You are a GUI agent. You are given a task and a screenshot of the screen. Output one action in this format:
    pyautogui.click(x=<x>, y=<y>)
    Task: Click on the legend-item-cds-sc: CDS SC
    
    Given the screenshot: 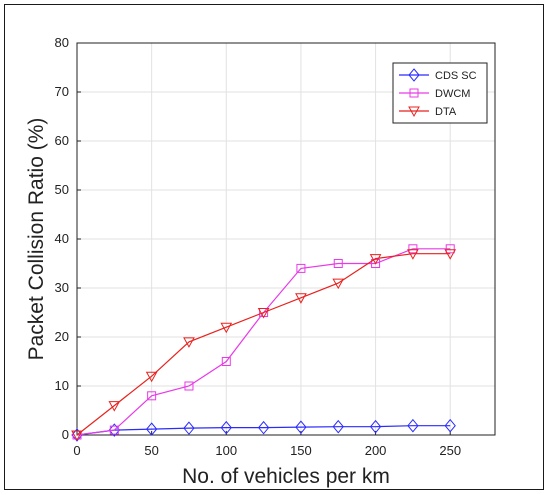 What is the action you would take?
    pyautogui.click(x=438, y=75)
    